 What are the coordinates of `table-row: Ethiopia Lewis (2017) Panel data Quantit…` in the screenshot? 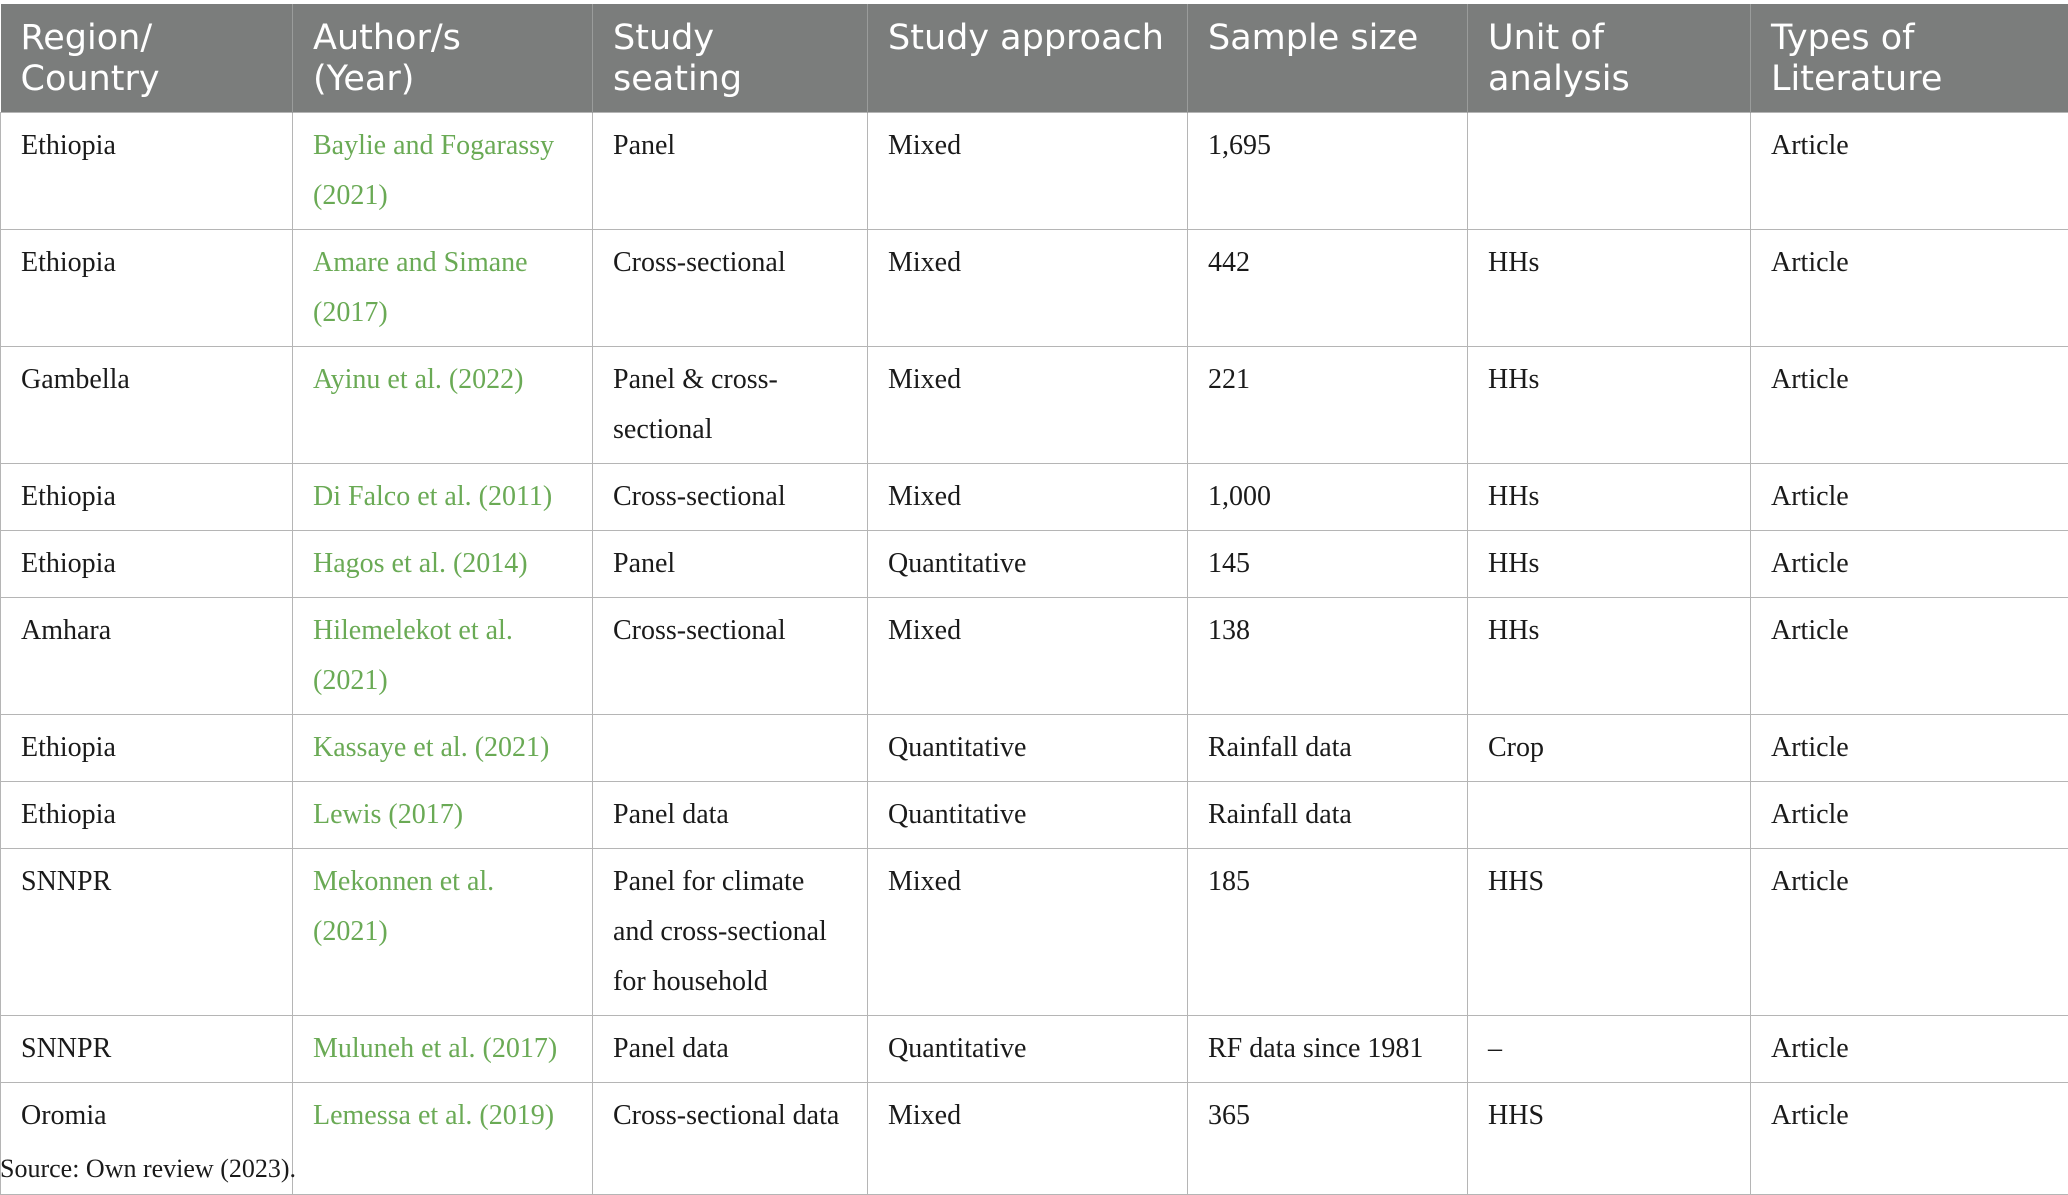 It's located at (1034, 815).